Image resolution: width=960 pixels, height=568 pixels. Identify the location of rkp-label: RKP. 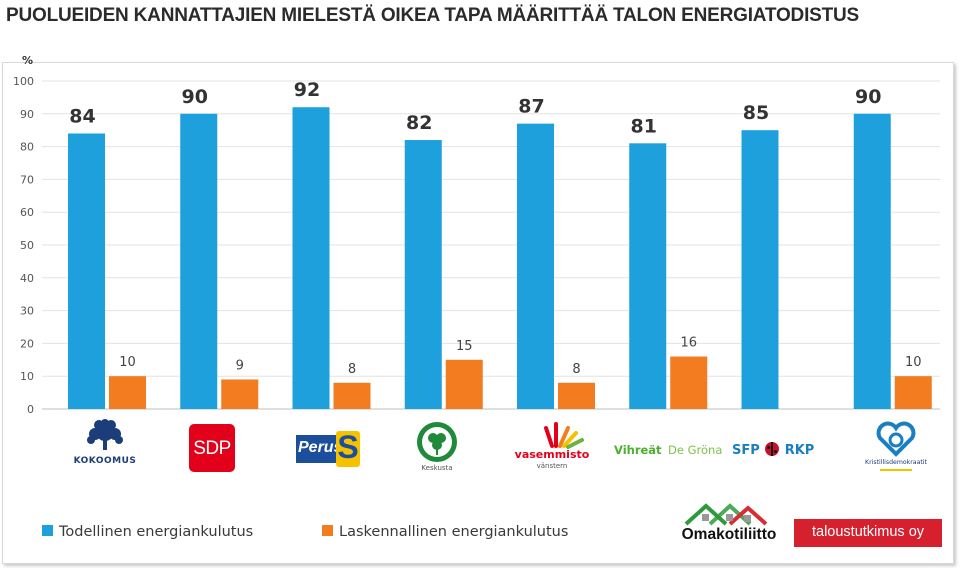
(799, 450).